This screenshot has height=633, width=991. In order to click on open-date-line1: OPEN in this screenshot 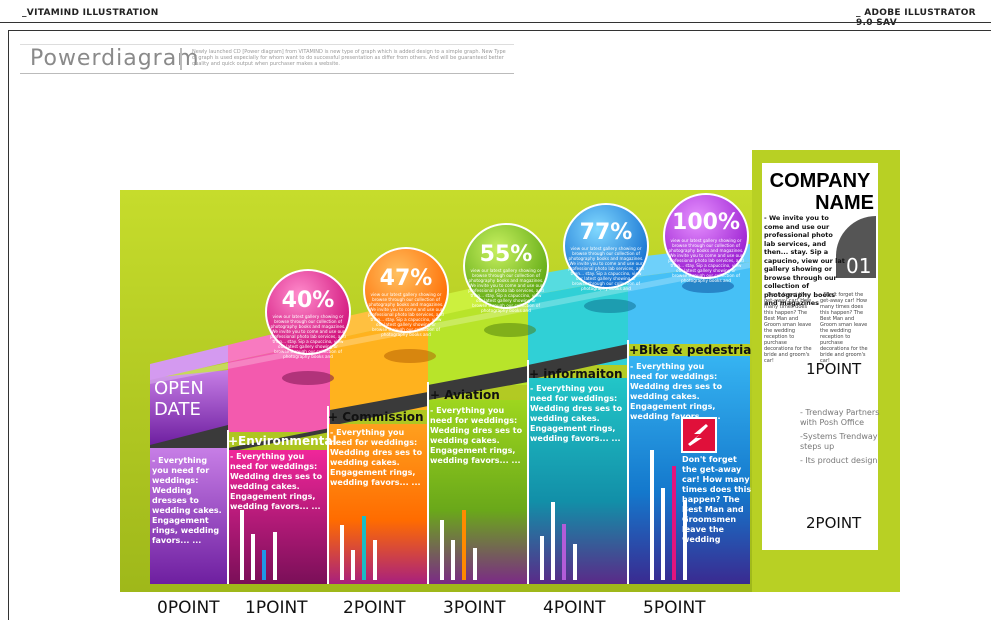, I will do `click(179, 388)`.